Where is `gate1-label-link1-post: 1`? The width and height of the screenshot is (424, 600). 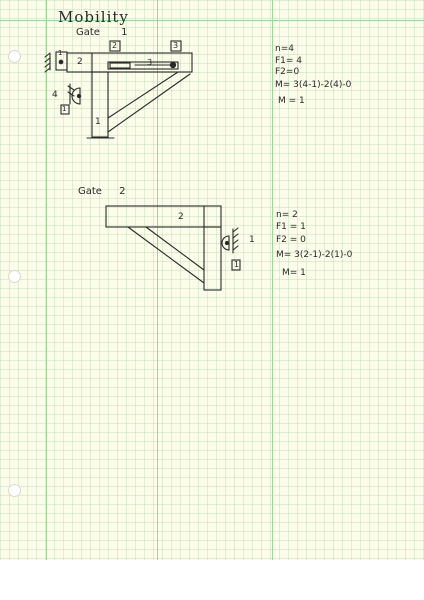
gate1-label-link1-post: 1 is located at coordinates (98, 122).